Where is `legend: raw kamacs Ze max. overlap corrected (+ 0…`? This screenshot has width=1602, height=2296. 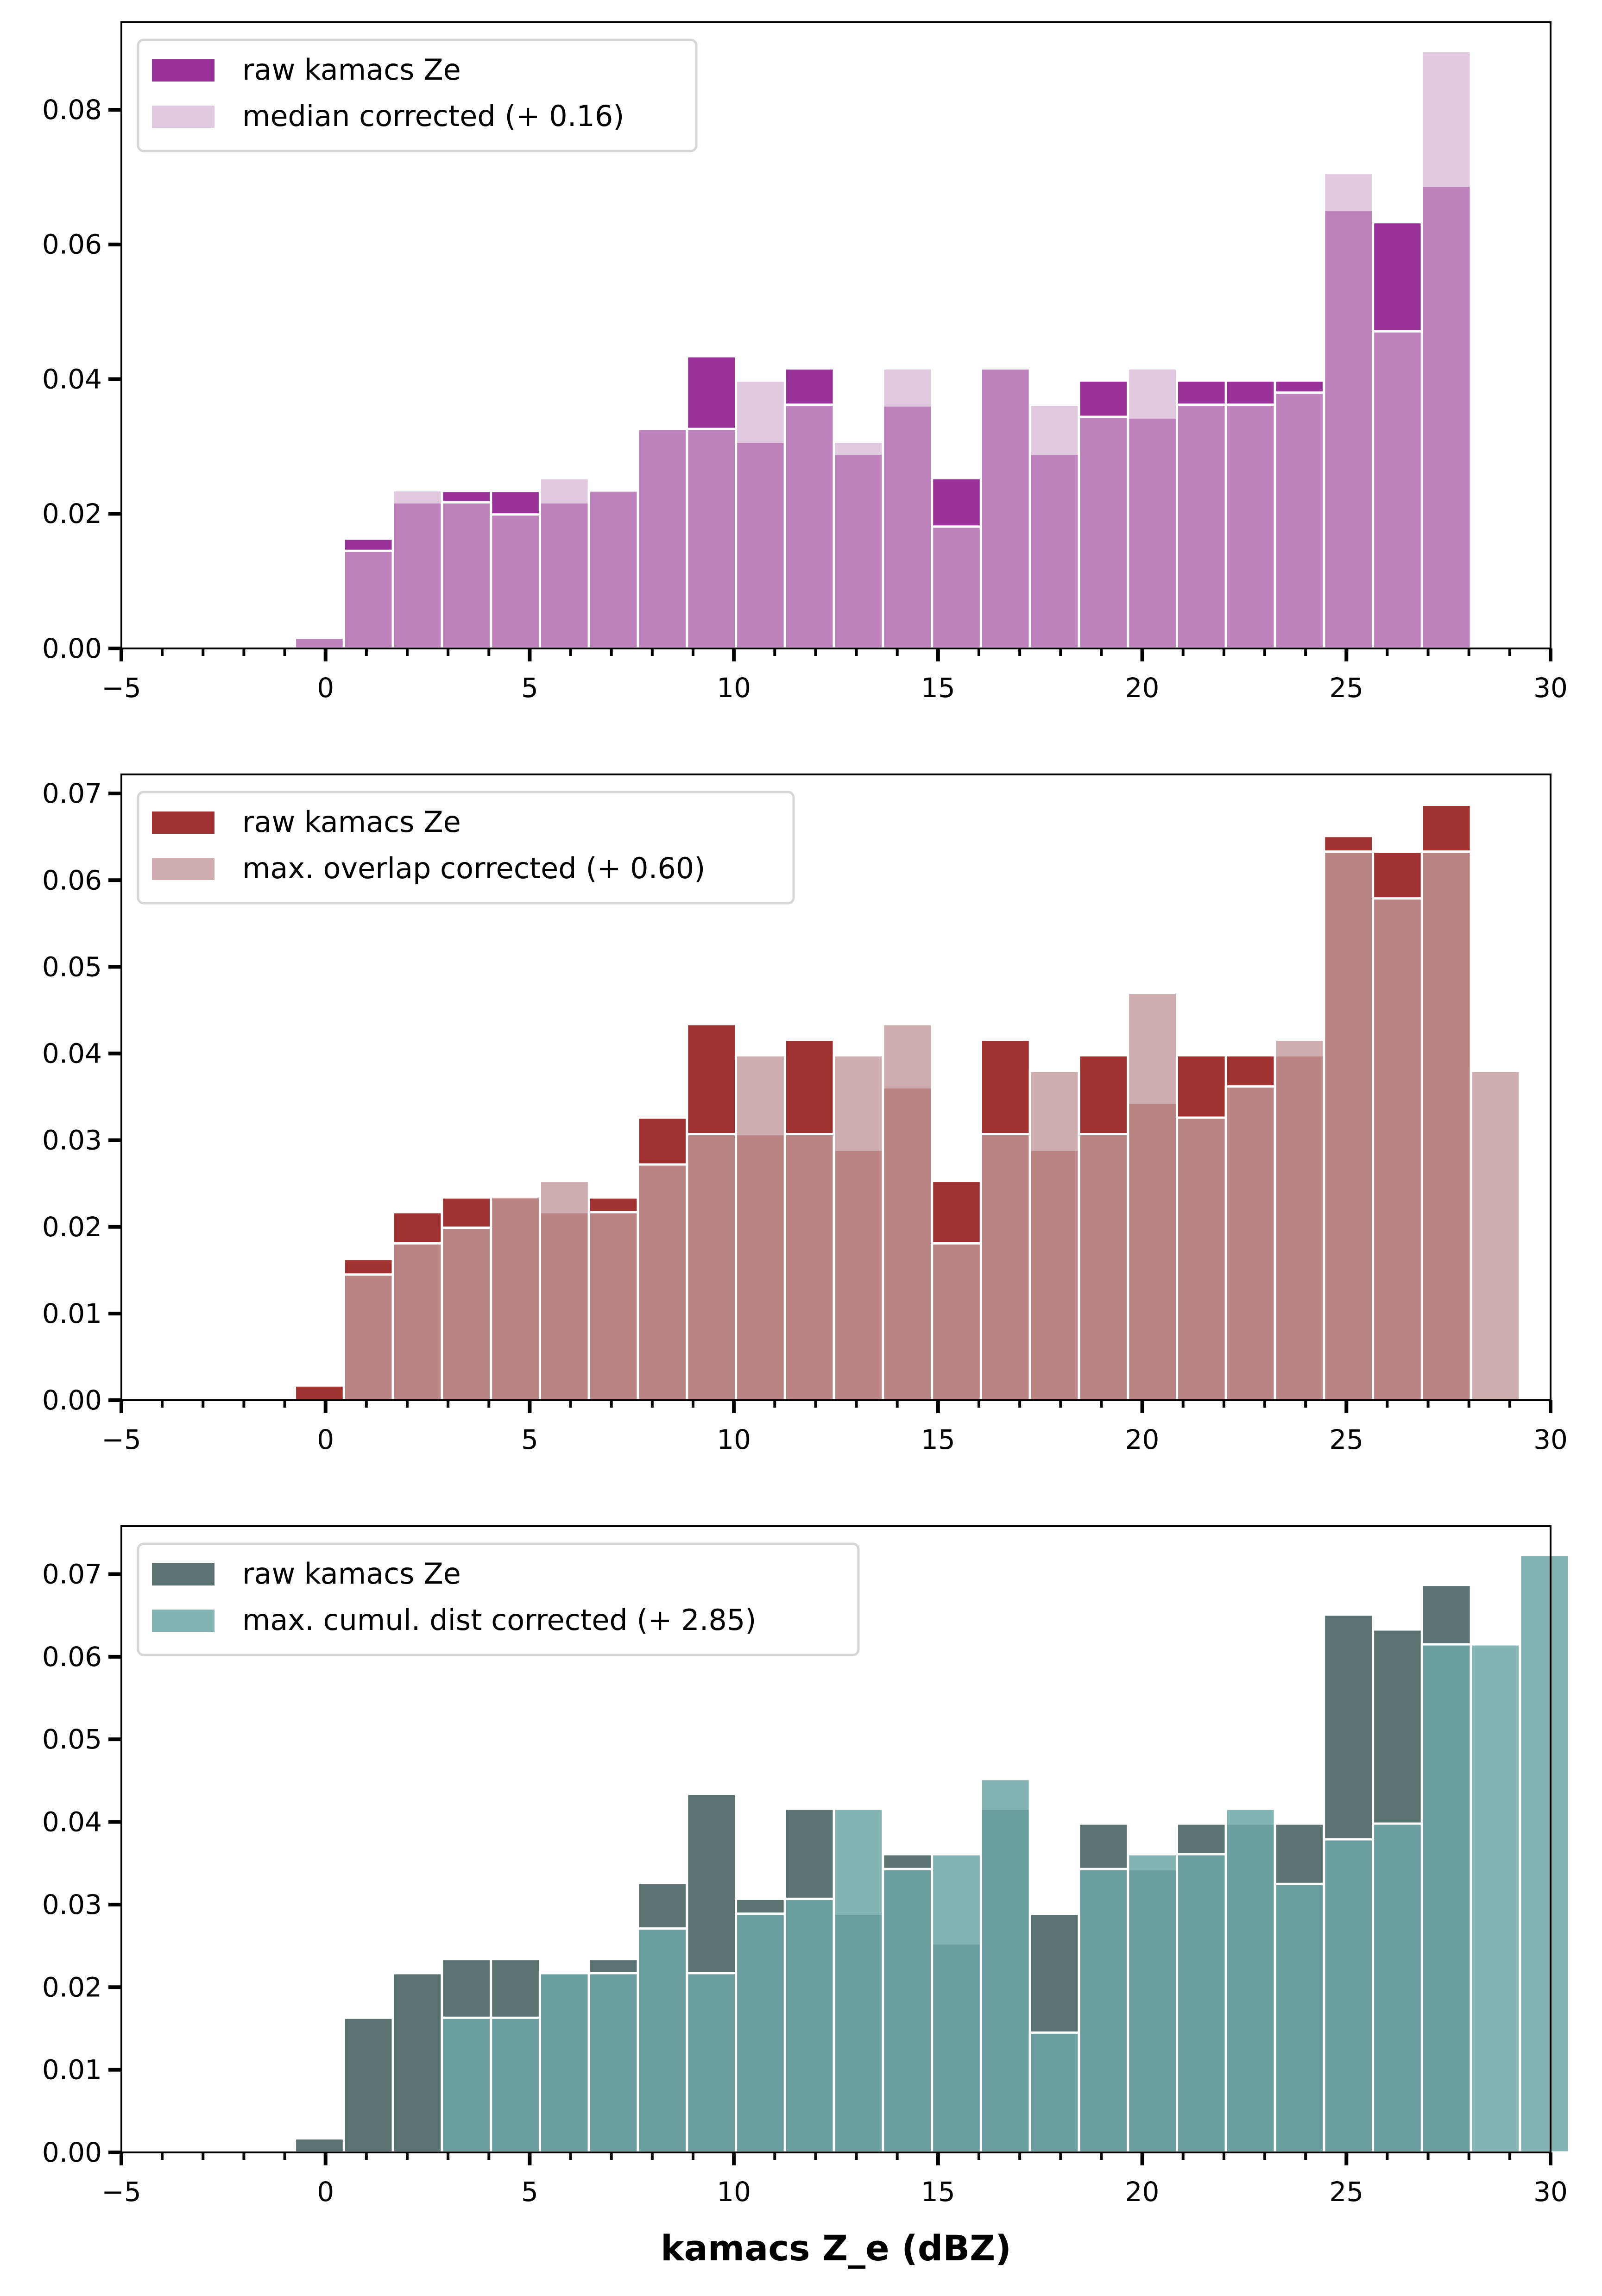
legend: raw kamacs Ze max. overlap corrected (+ 0… is located at coordinates (466, 848).